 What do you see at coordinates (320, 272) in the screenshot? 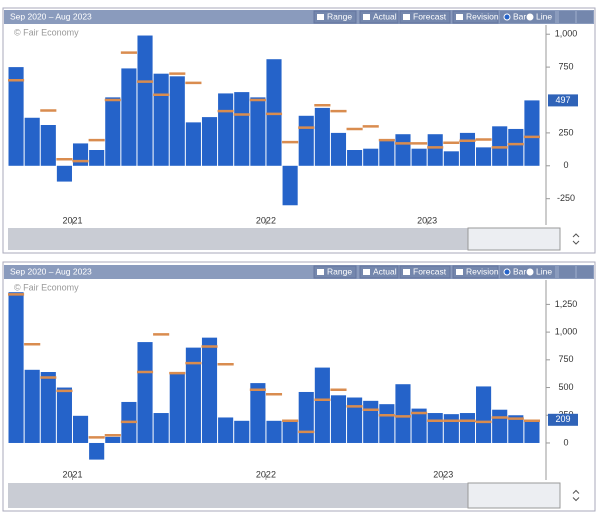
I see `range-button-icon` at bounding box center [320, 272].